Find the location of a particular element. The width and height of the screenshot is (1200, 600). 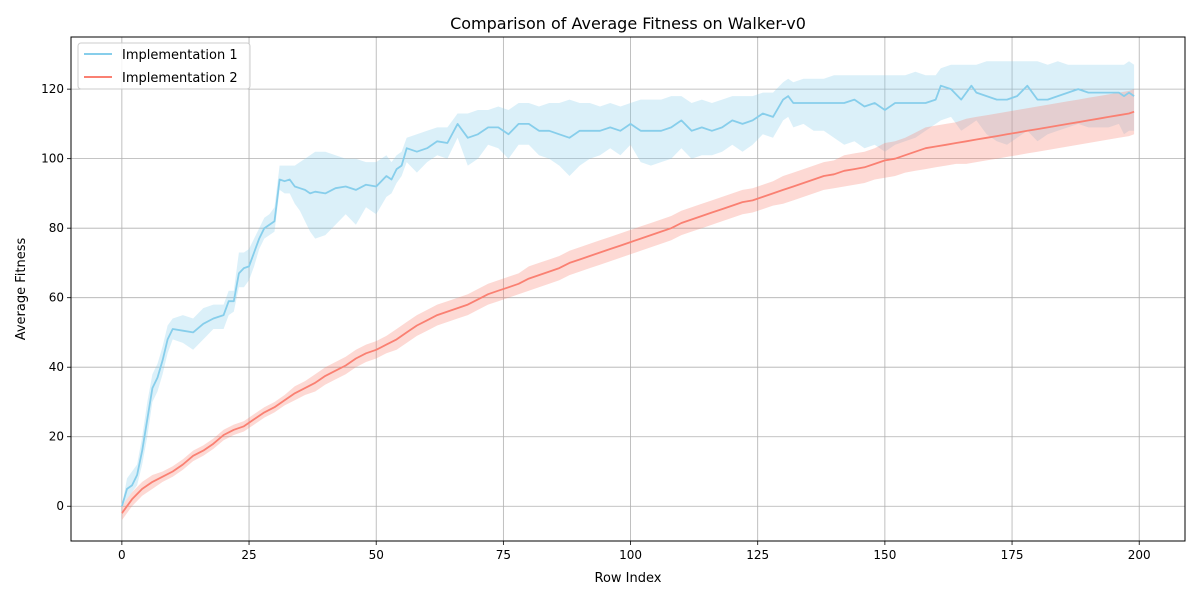

x-axis-label: Row Index is located at coordinates (628, 578).